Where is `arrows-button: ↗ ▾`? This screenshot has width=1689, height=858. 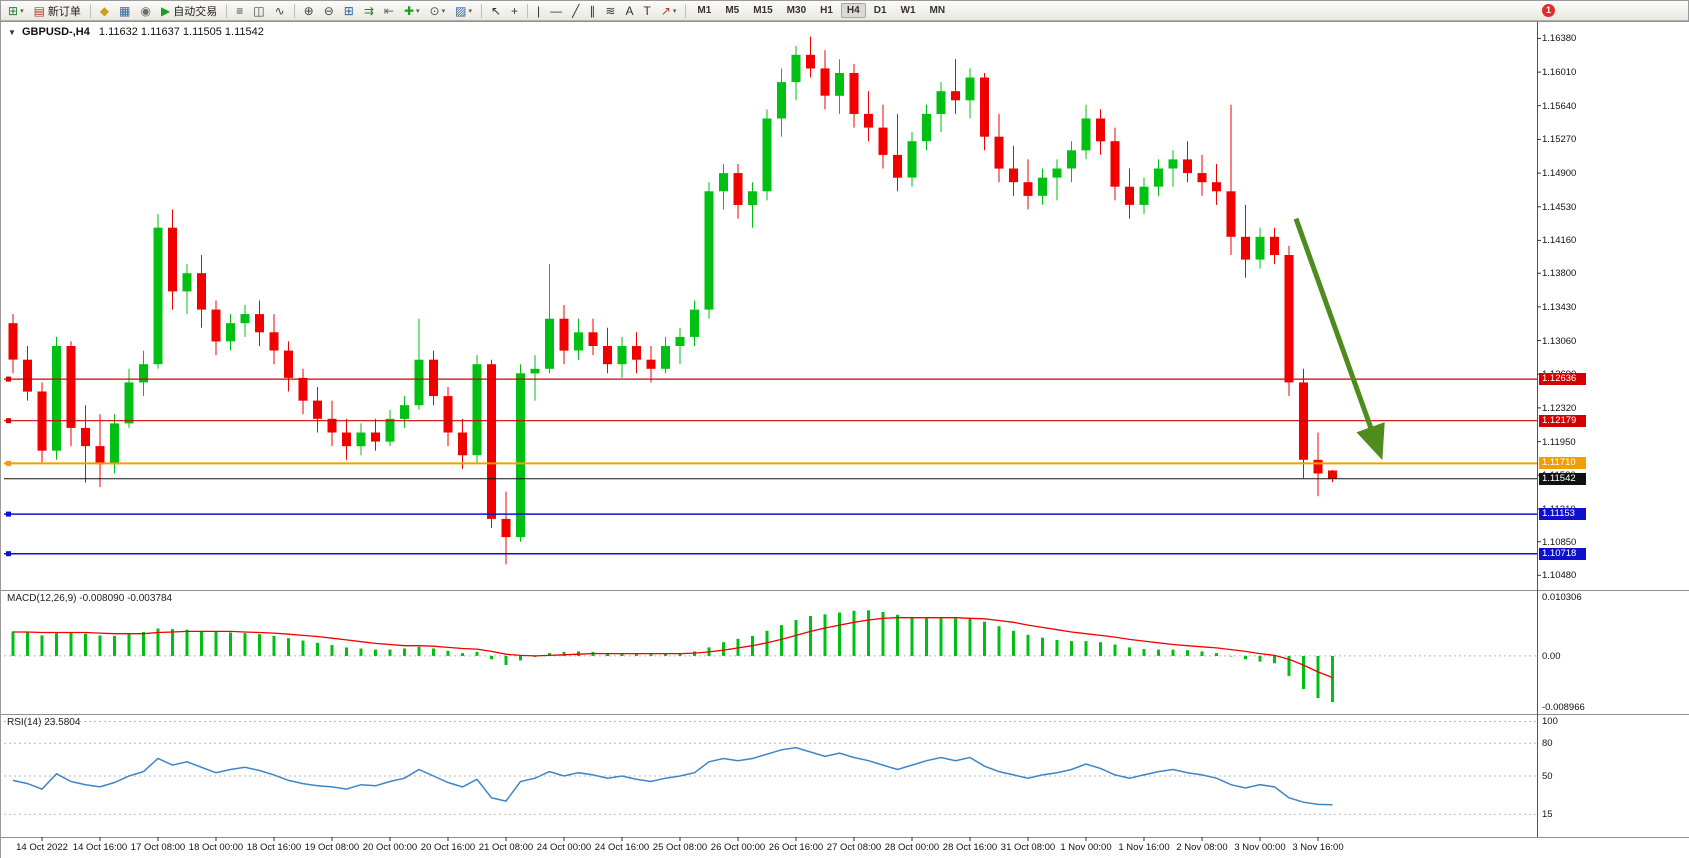 arrows-button: ↗ ▾ is located at coordinates (669, 10).